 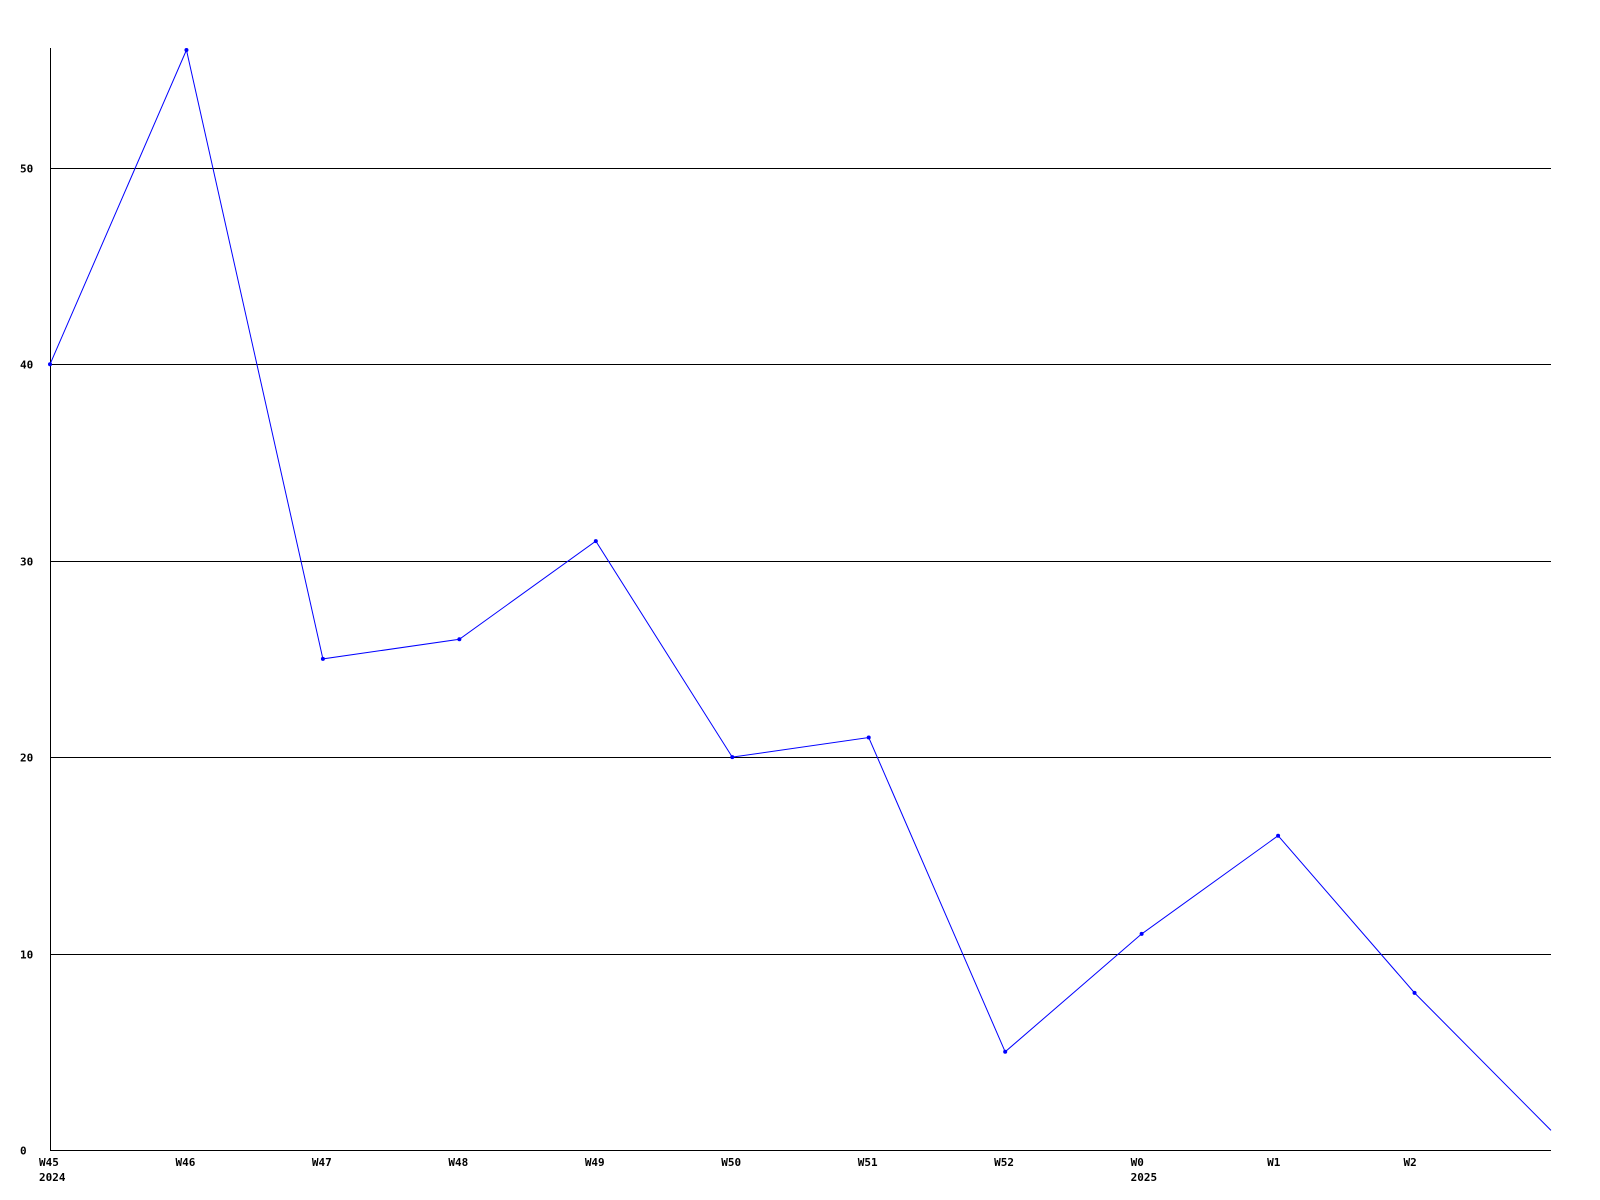 What do you see at coordinates (26, 562) in the screenshot?
I see `y-tick-label: 30` at bounding box center [26, 562].